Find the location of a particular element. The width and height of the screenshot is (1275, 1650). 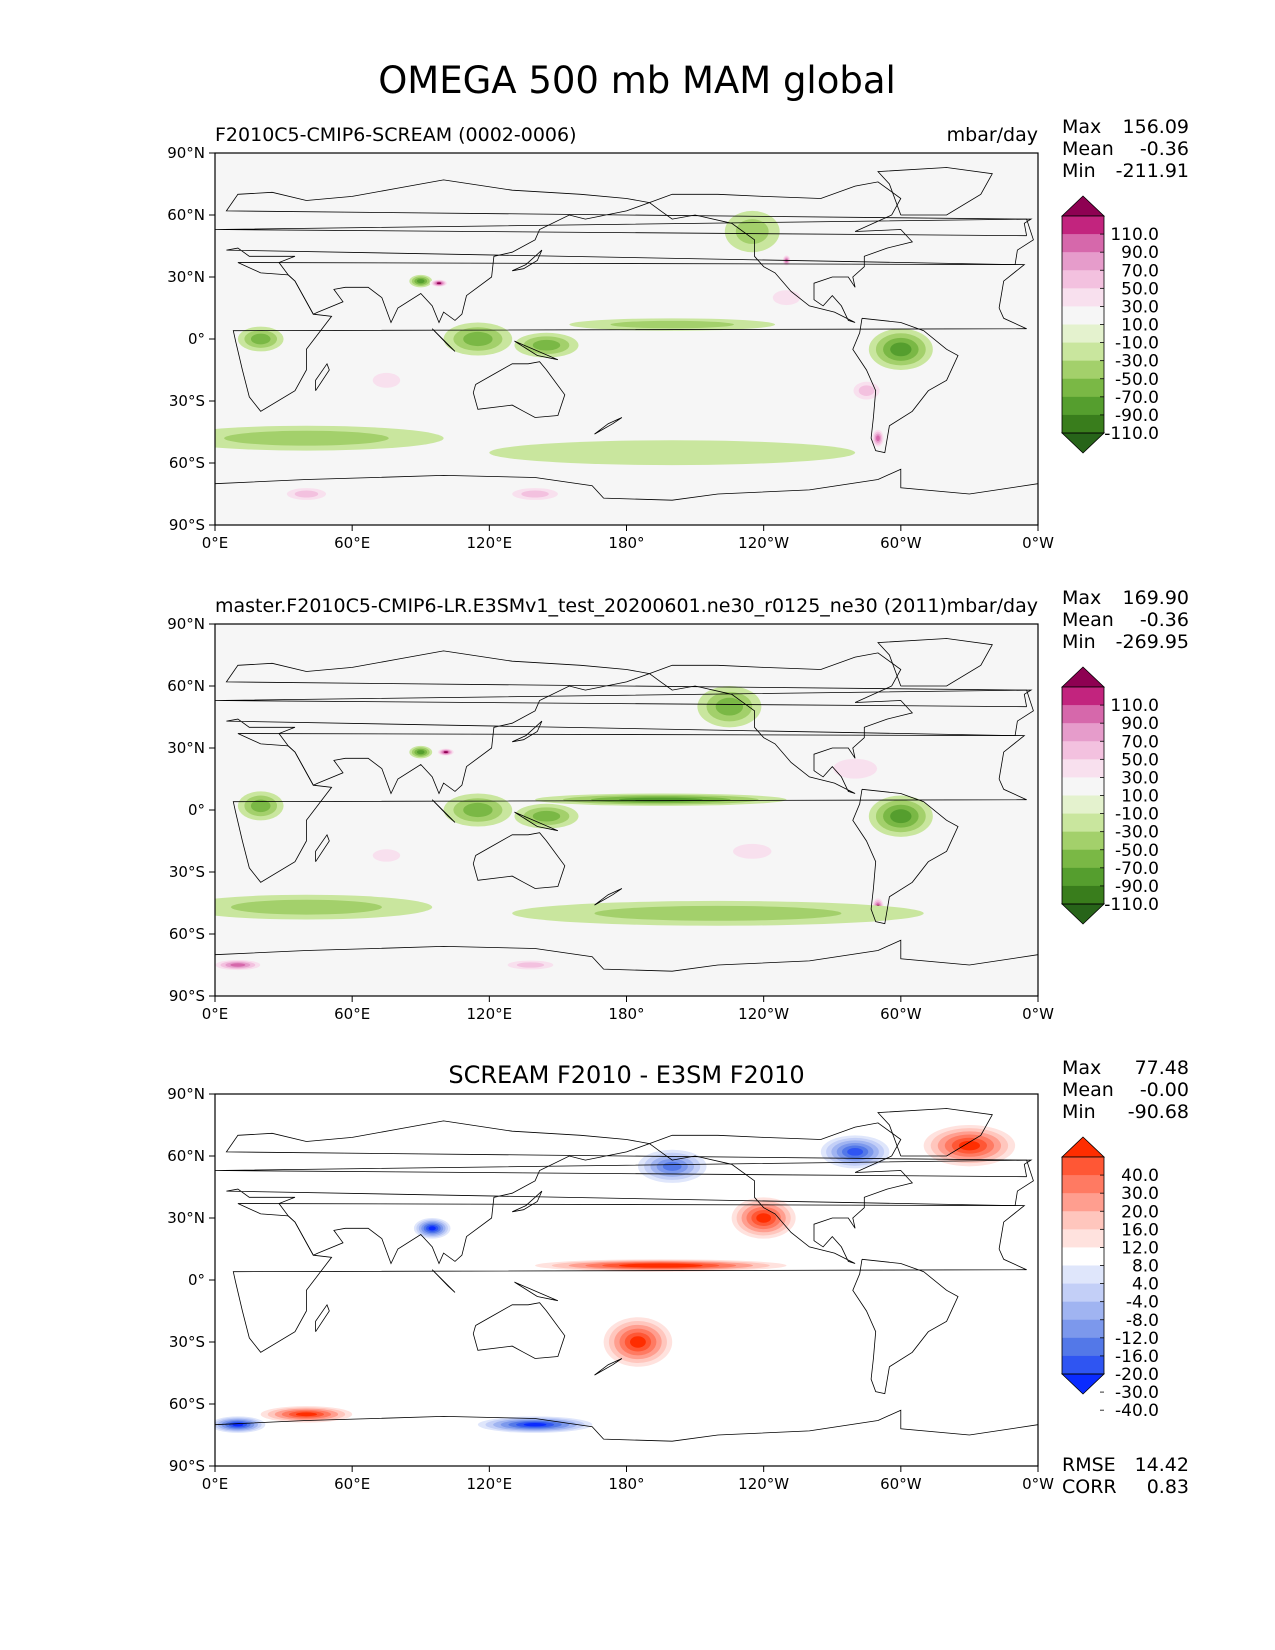

colorbar-label: -10.0 is located at coordinates (1137, 344).